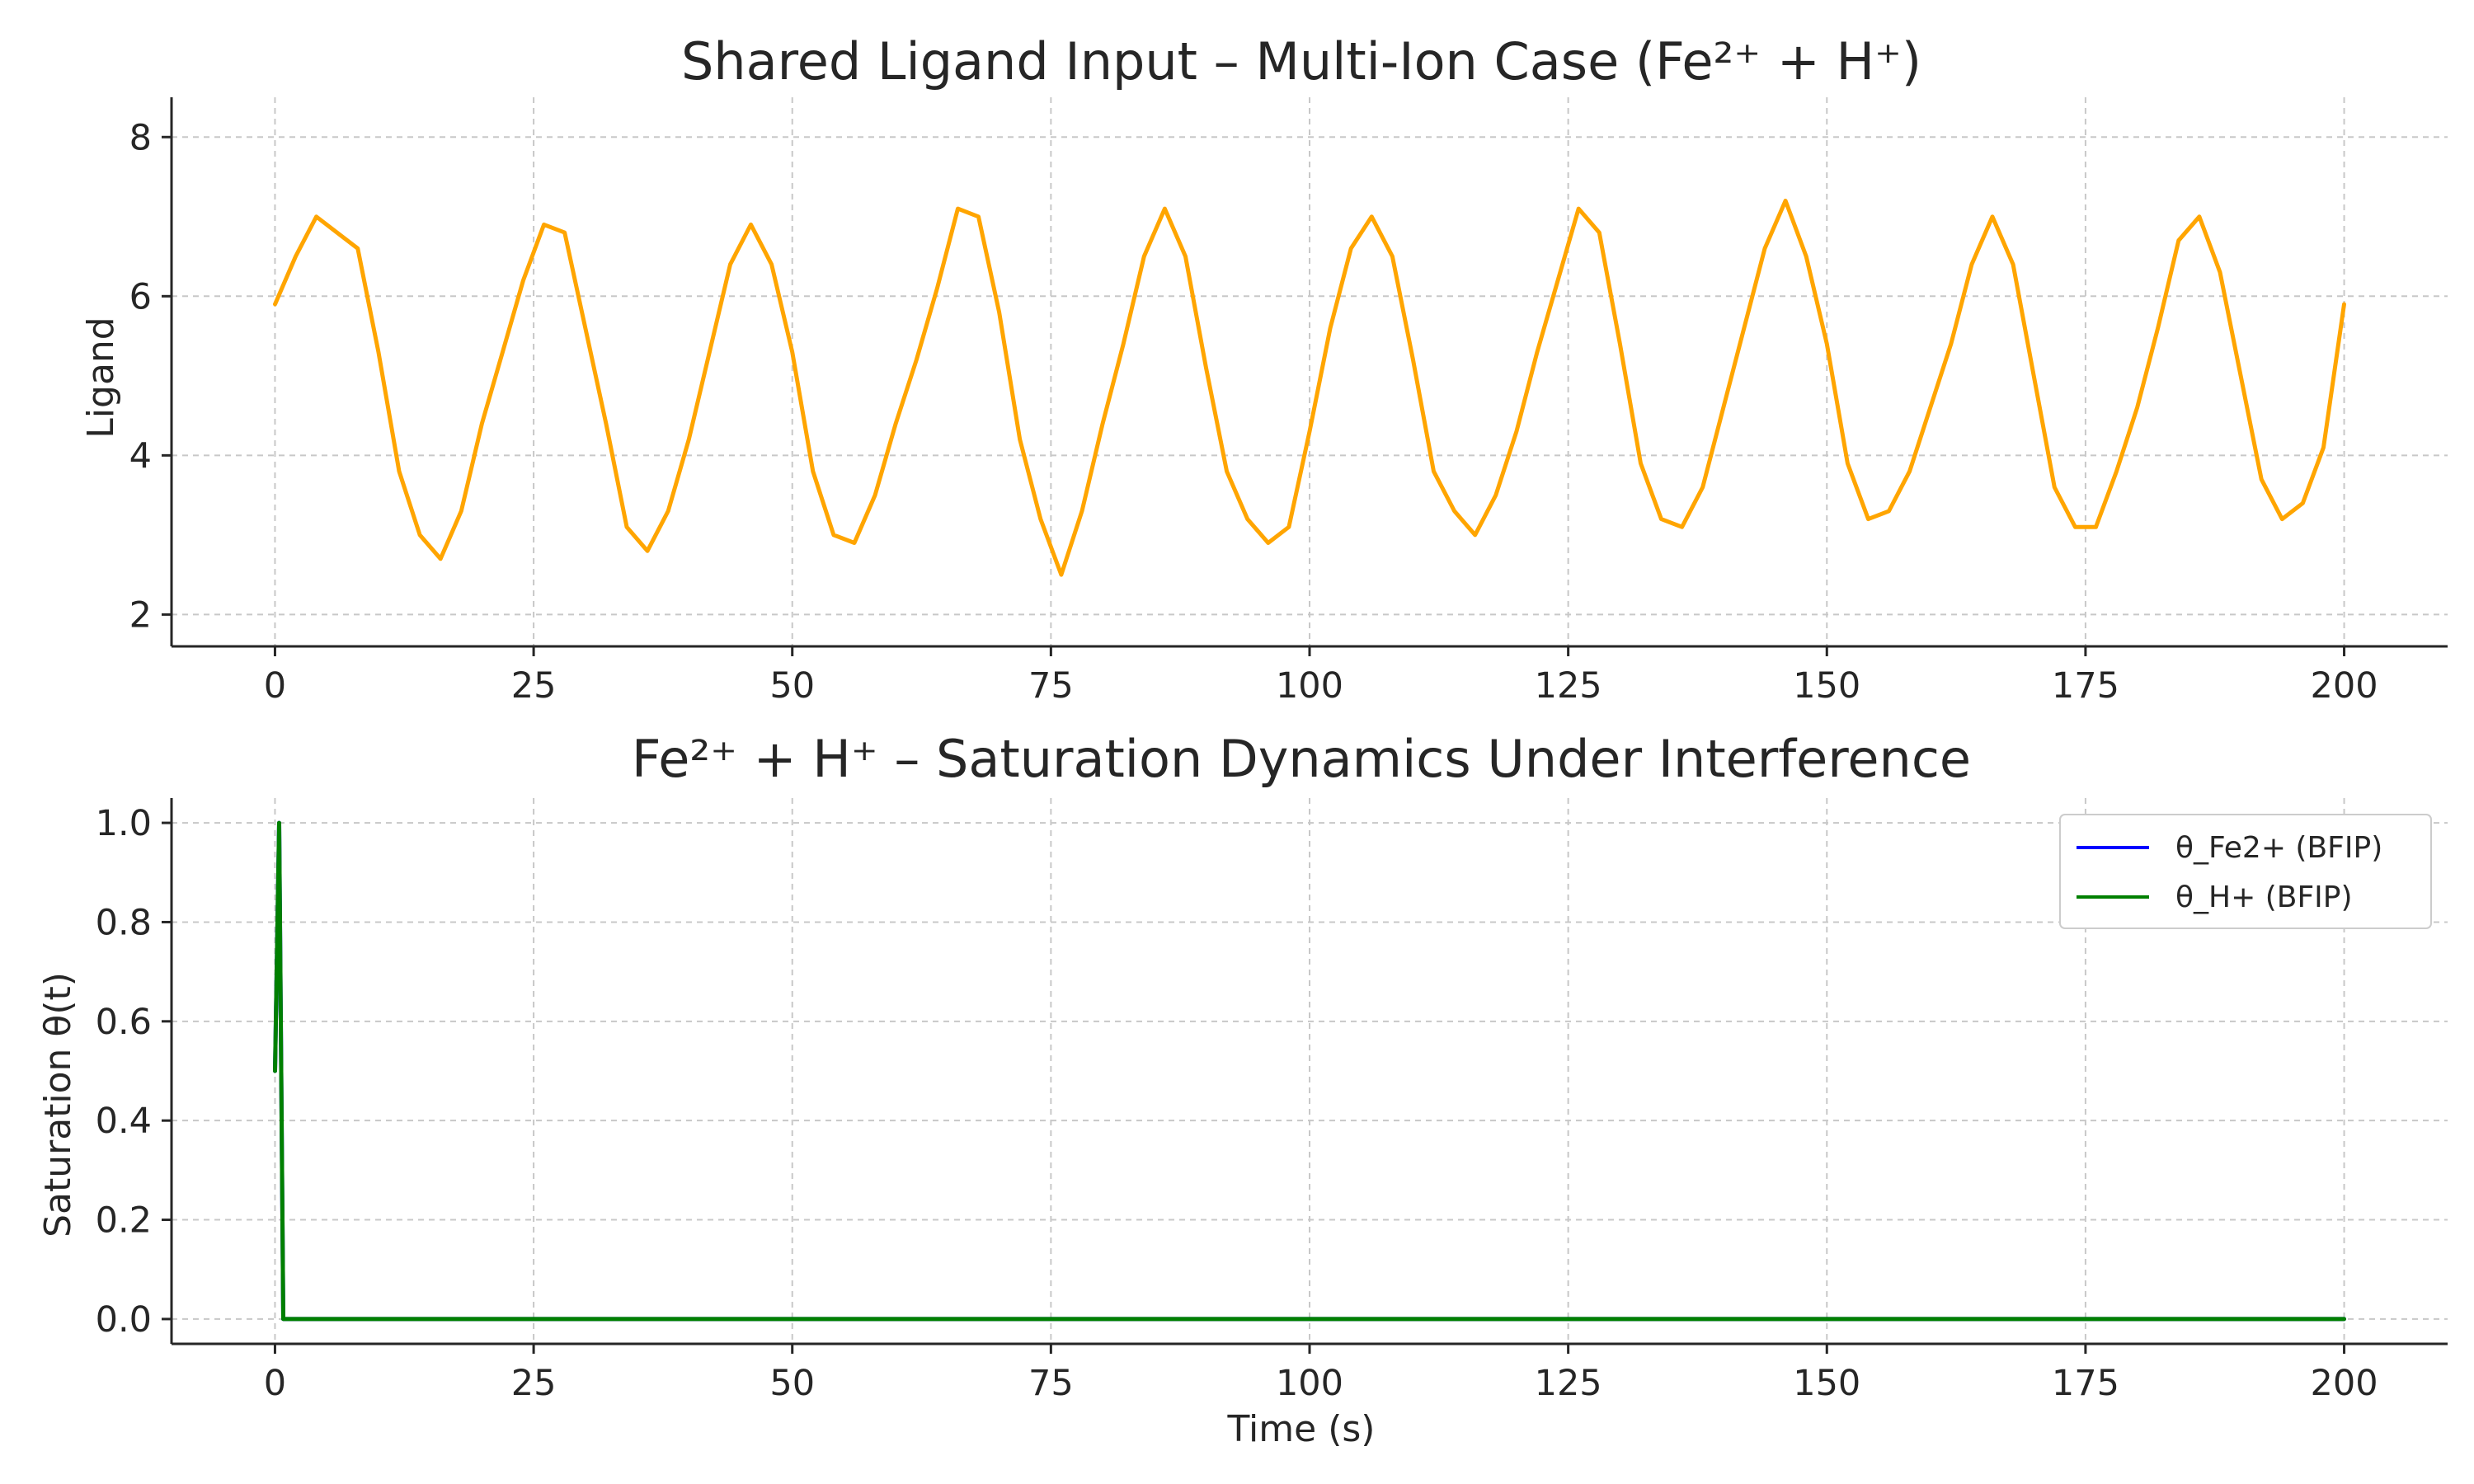 Image resolution: width=2474 pixels, height=1484 pixels. I want to click on ligand-x-tick-label: 175, so click(2085, 686).